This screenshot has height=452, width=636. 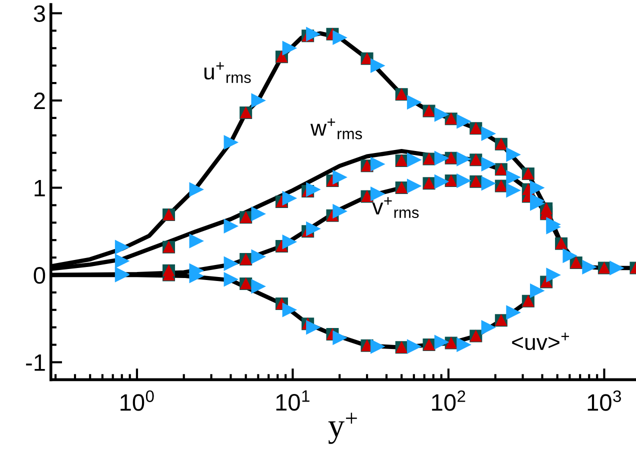 What do you see at coordinates (604, 400) in the screenshot?
I see `x-tick-label: 10$^{3}$` at bounding box center [604, 400].